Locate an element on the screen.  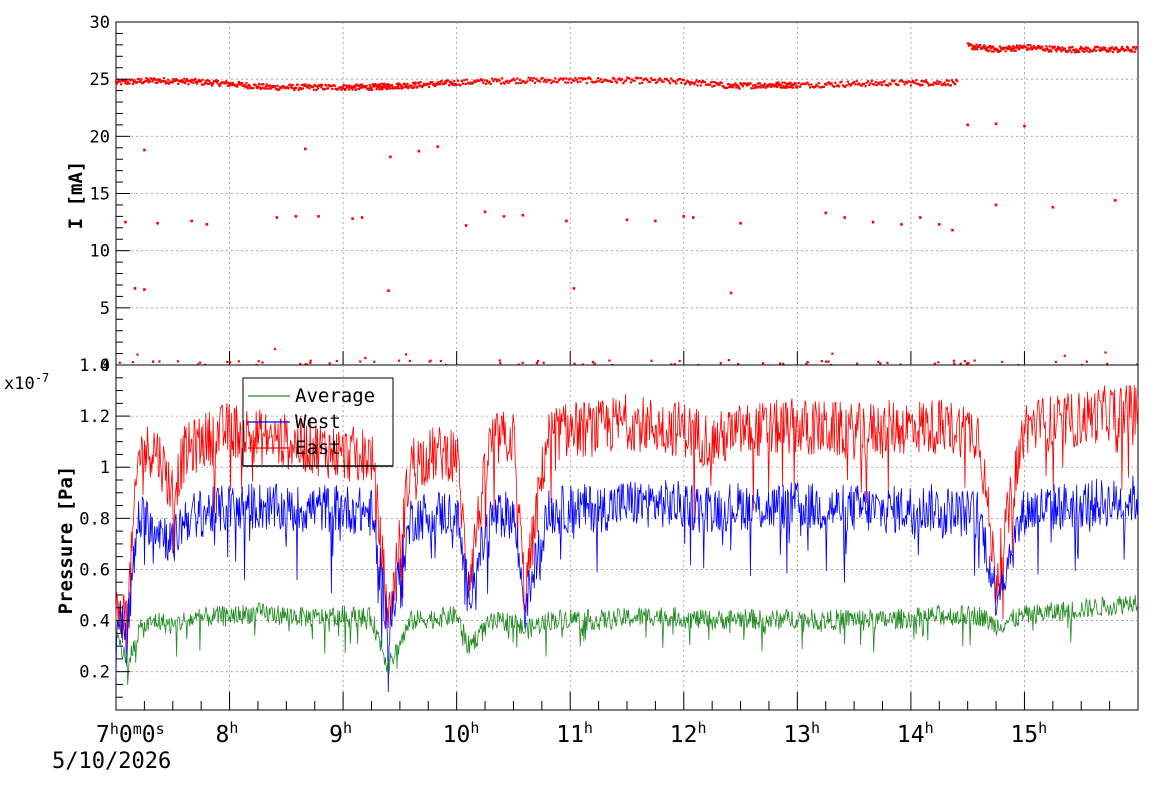
current-y-tick-label: 0 is located at coordinates (105, 366).